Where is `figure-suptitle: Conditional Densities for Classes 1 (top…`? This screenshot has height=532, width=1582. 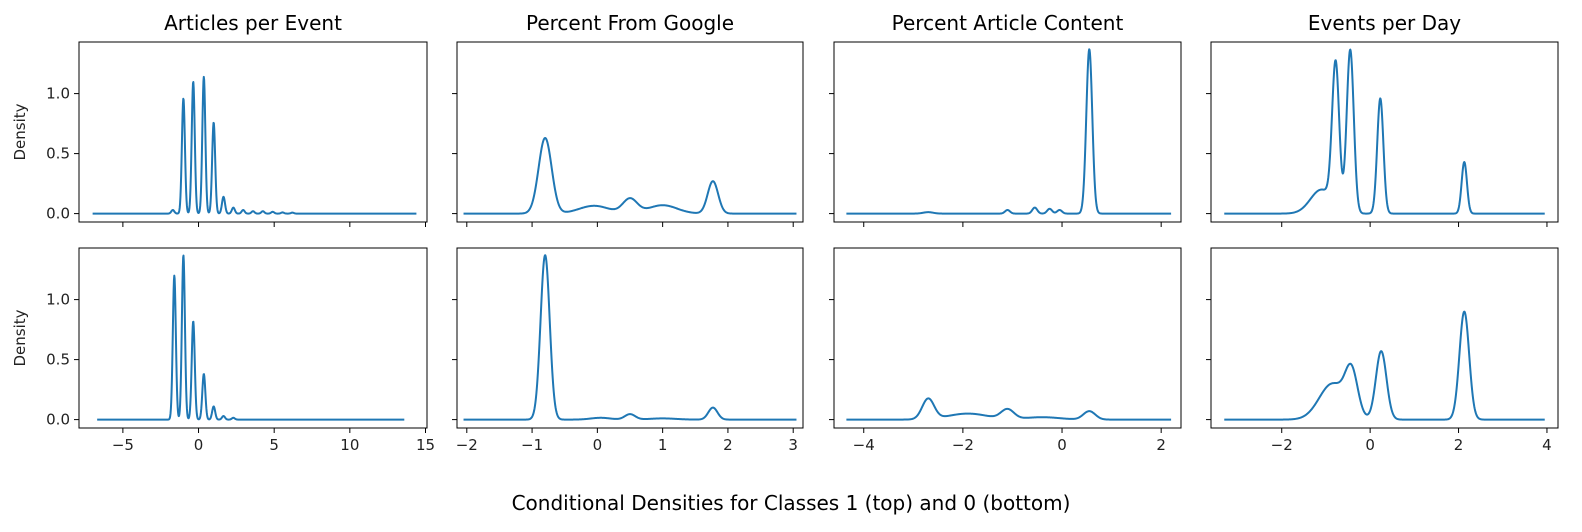
figure-suptitle: Conditional Densities for Classes 1 (top… is located at coordinates (791, 503).